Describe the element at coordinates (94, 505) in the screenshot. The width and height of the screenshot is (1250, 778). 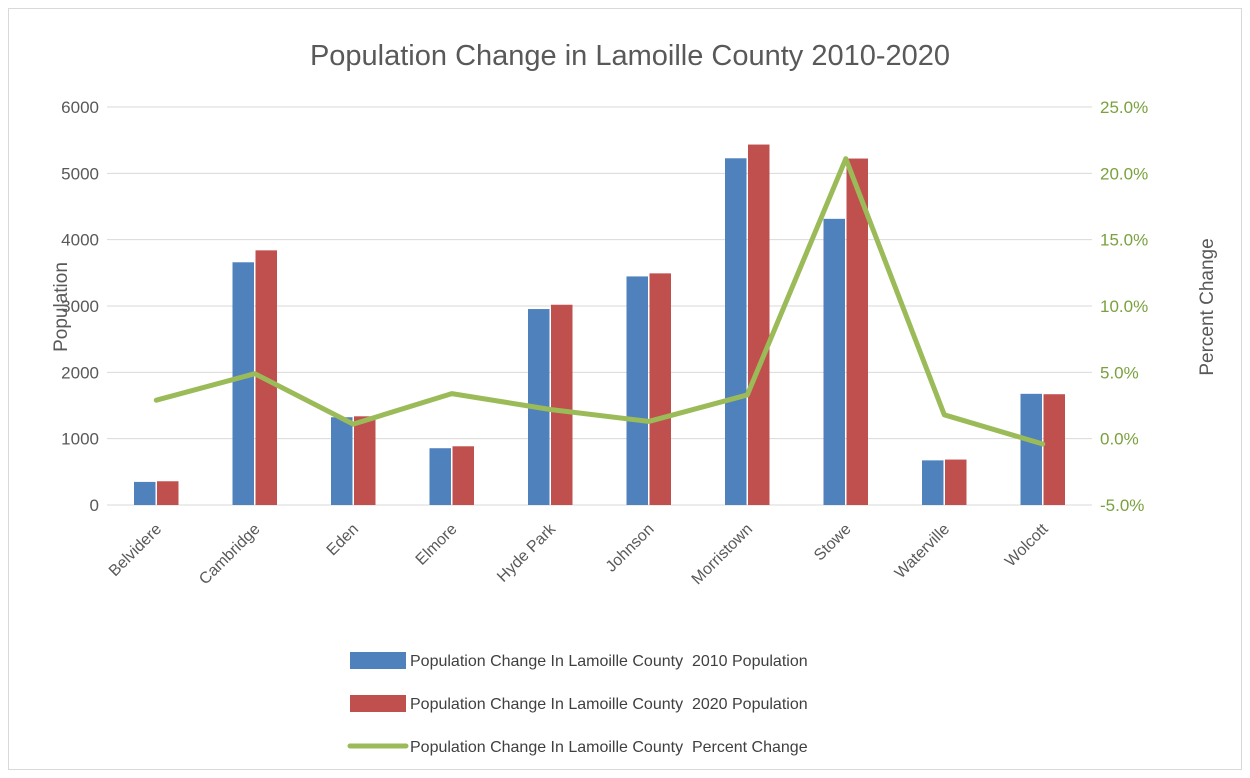
I see `left-tick-label: 0` at that location.